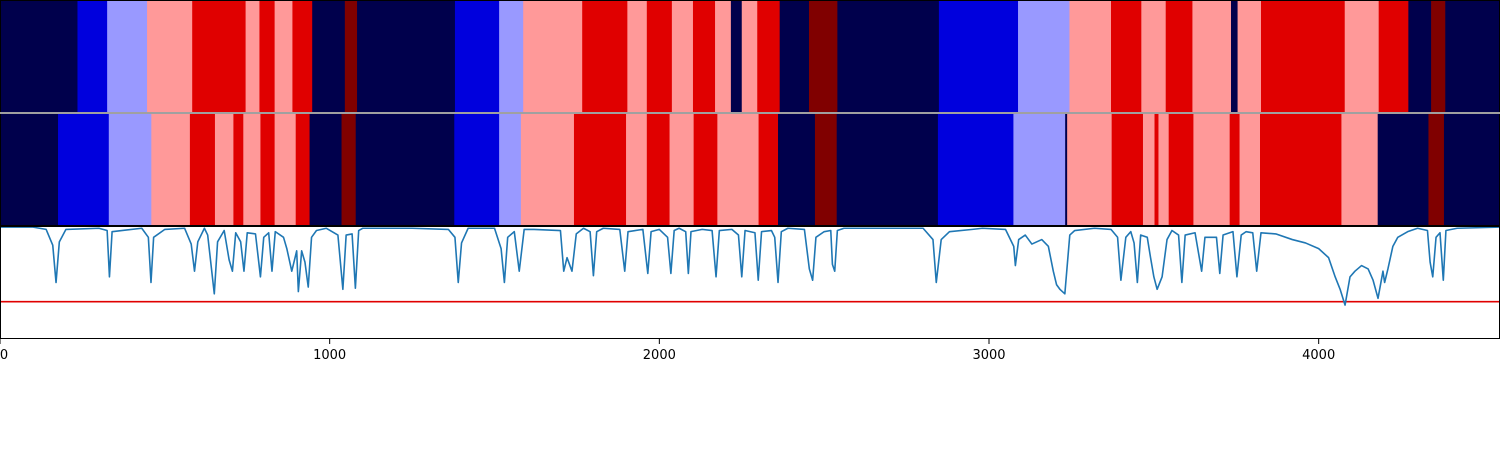 Image resolution: width=1500 pixels, height=450 pixels. Describe the element at coordinates (659, 355) in the screenshot. I see `x-tick-label: 2000` at that location.